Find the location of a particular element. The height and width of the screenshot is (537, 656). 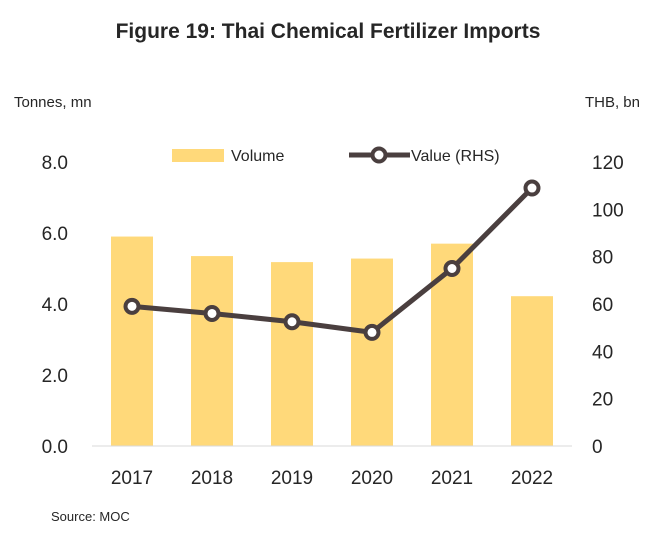

x-tick-label: 2020 is located at coordinates (372, 478).